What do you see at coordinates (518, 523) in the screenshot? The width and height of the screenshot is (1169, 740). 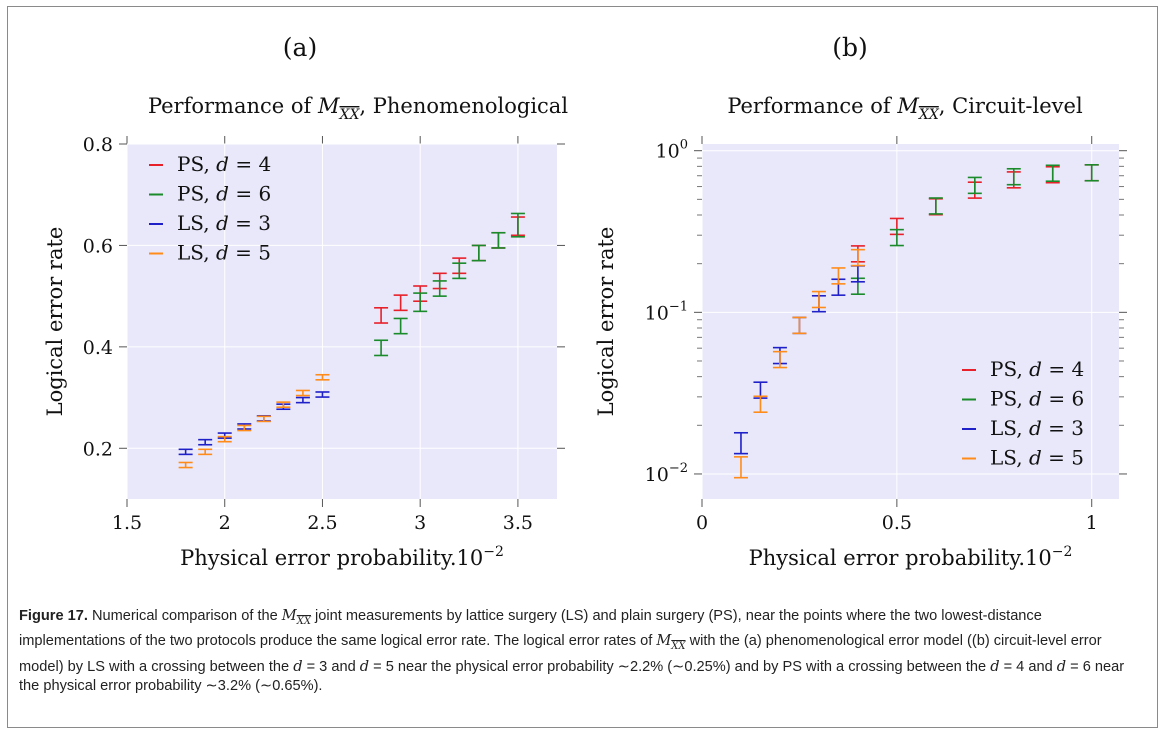 I see `x-tick-label: 3.5` at bounding box center [518, 523].